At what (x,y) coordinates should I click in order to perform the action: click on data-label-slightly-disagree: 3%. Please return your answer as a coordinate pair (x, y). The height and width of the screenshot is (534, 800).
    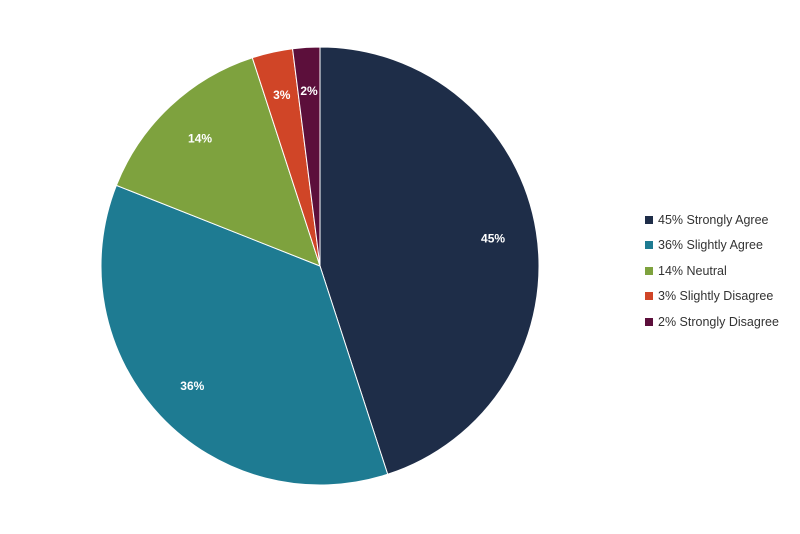
    Looking at the image, I should click on (282, 95).